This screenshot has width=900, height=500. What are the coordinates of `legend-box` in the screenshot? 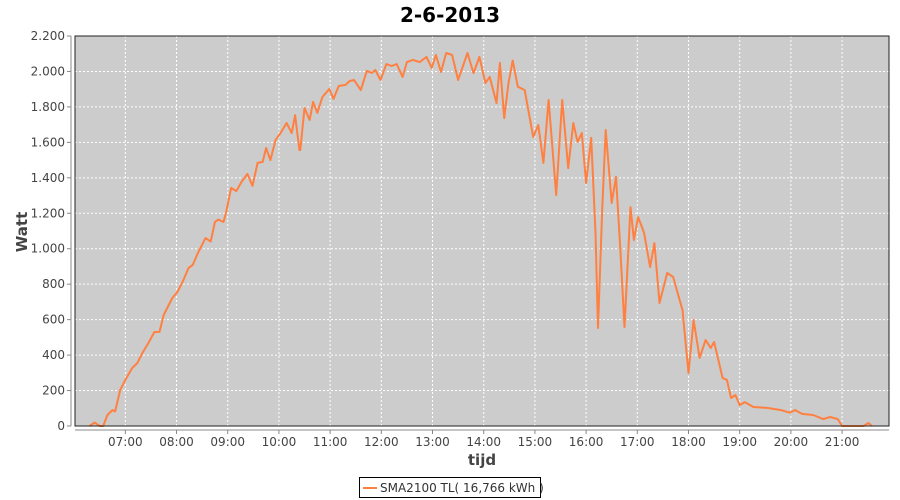 It's located at (450, 487).